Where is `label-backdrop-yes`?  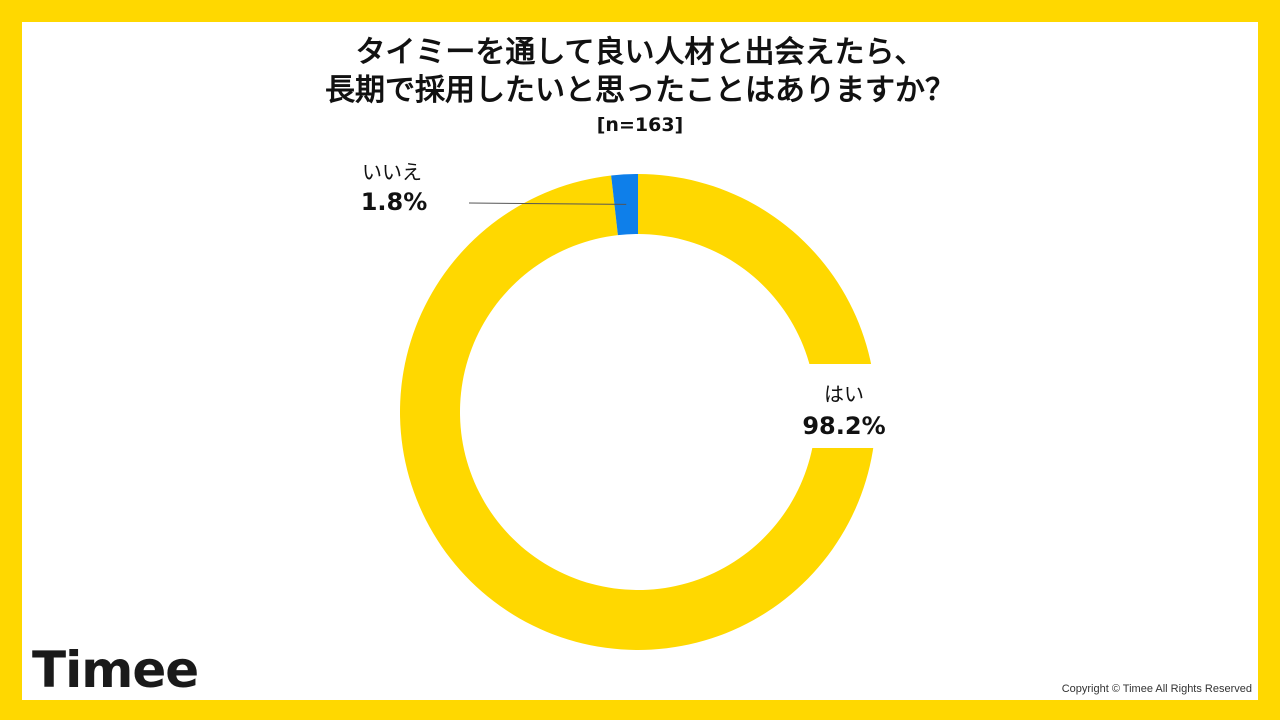 label-backdrop-yes is located at coordinates (857, 406).